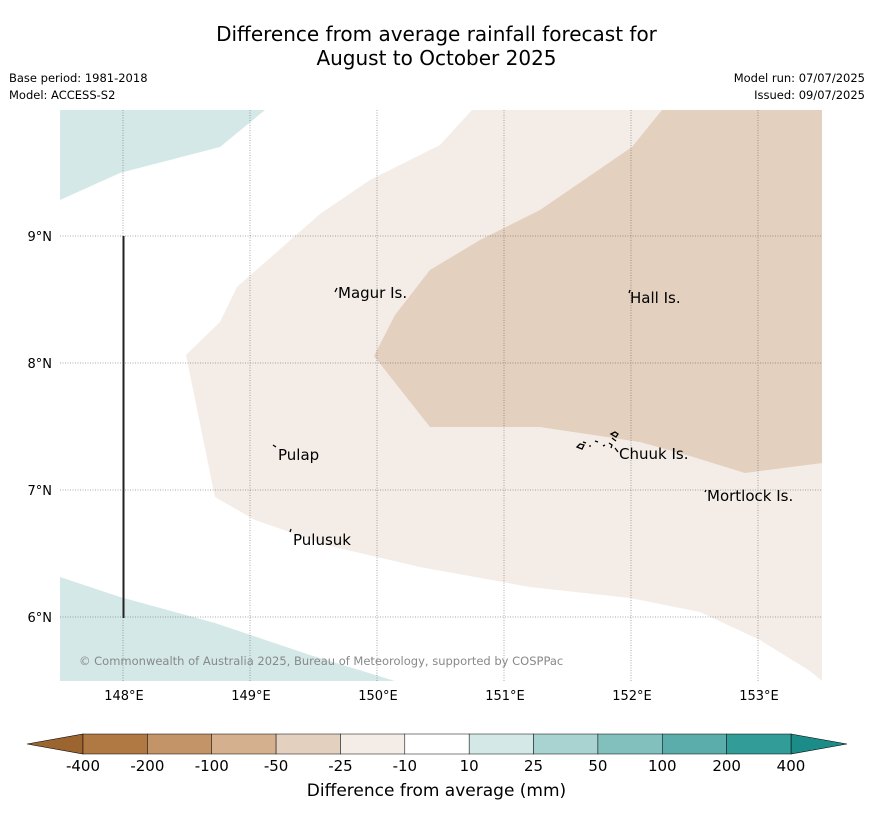  What do you see at coordinates (799, 87) in the screenshot?
I see `meta-right: Model run: 07/07/2025 Issued: 09/07/2025` at bounding box center [799, 87].